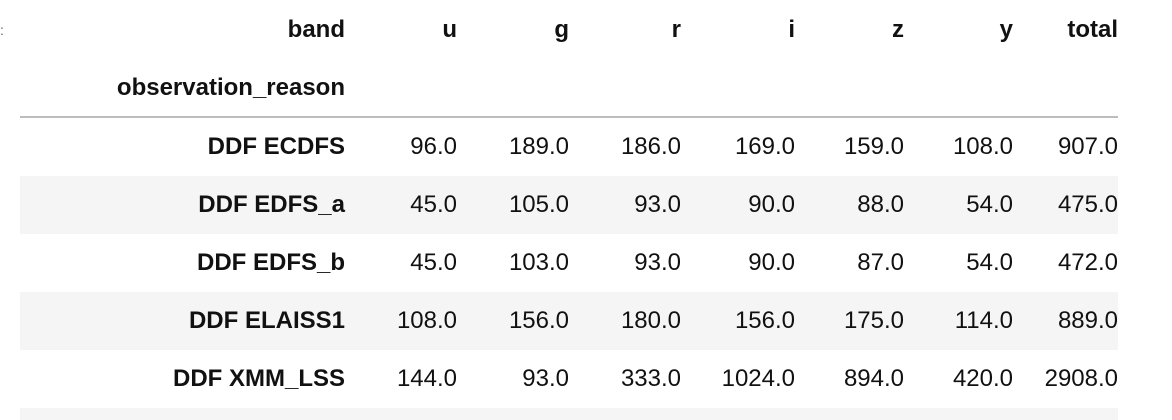  I want to click on table-cell: 894.0, so click(873, 378).